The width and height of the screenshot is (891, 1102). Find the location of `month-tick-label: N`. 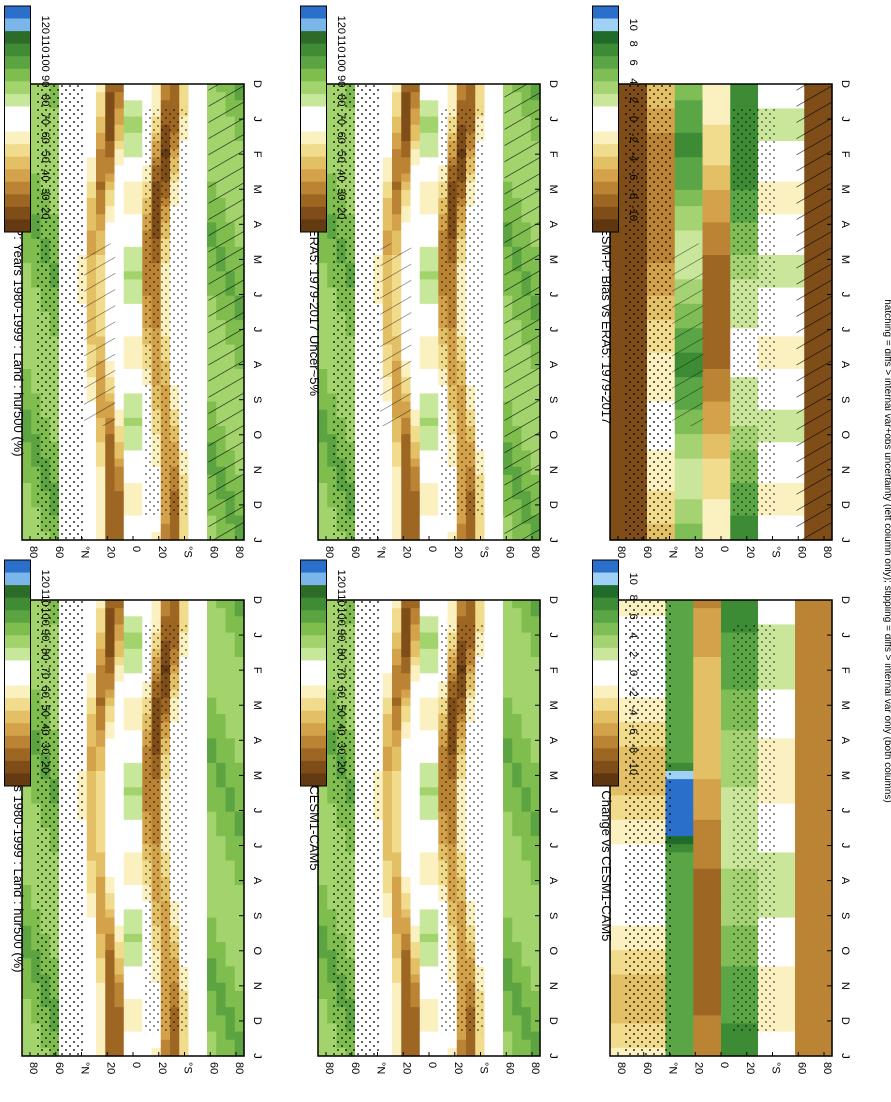

month-tick-label: N is located at coordinates (553, 470).